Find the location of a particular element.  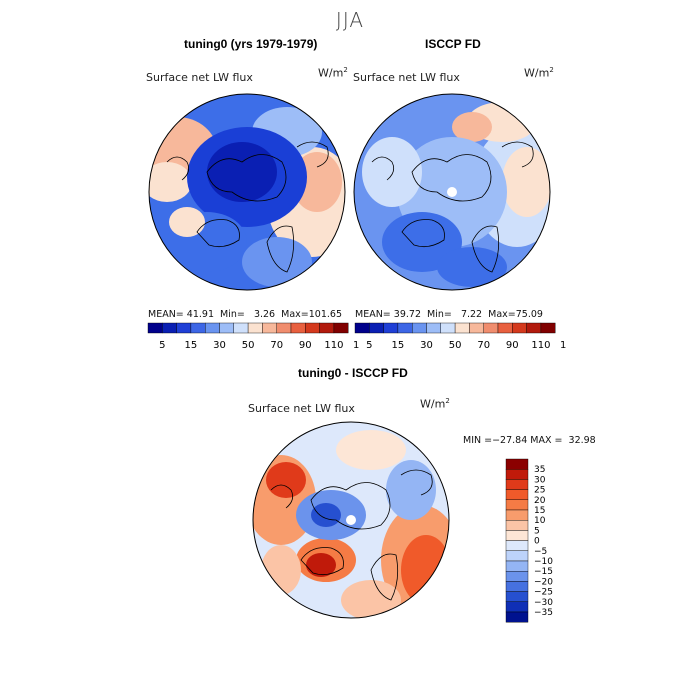

panel1-colorbar-boxes is located at coordinates (248, 328).